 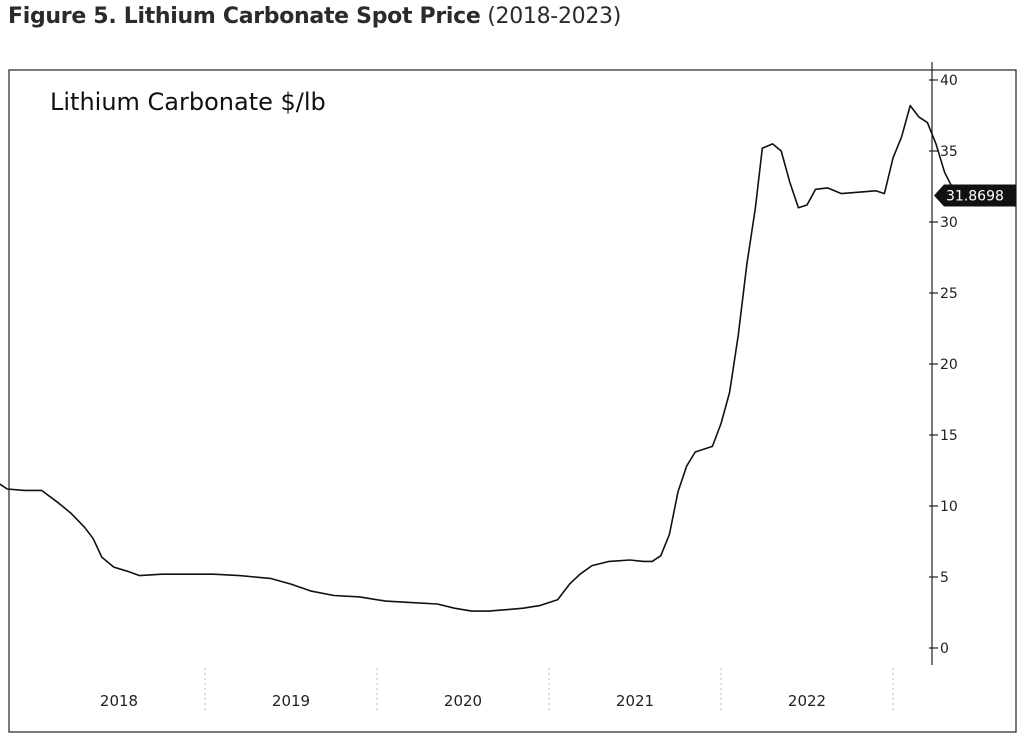 I want to click on x-tick-label: 2022, so click(x=807, y=701).